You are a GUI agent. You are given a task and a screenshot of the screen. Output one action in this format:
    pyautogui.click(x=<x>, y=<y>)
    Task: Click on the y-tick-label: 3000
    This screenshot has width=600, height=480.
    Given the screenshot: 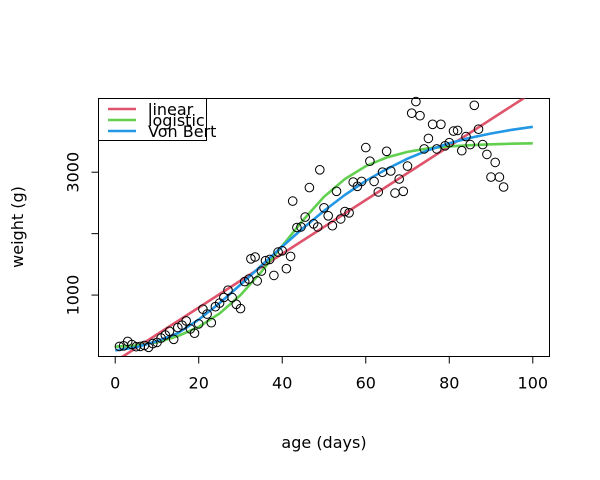 What is the action you would take?
    pyautogui.click(x=73, y=172)
    